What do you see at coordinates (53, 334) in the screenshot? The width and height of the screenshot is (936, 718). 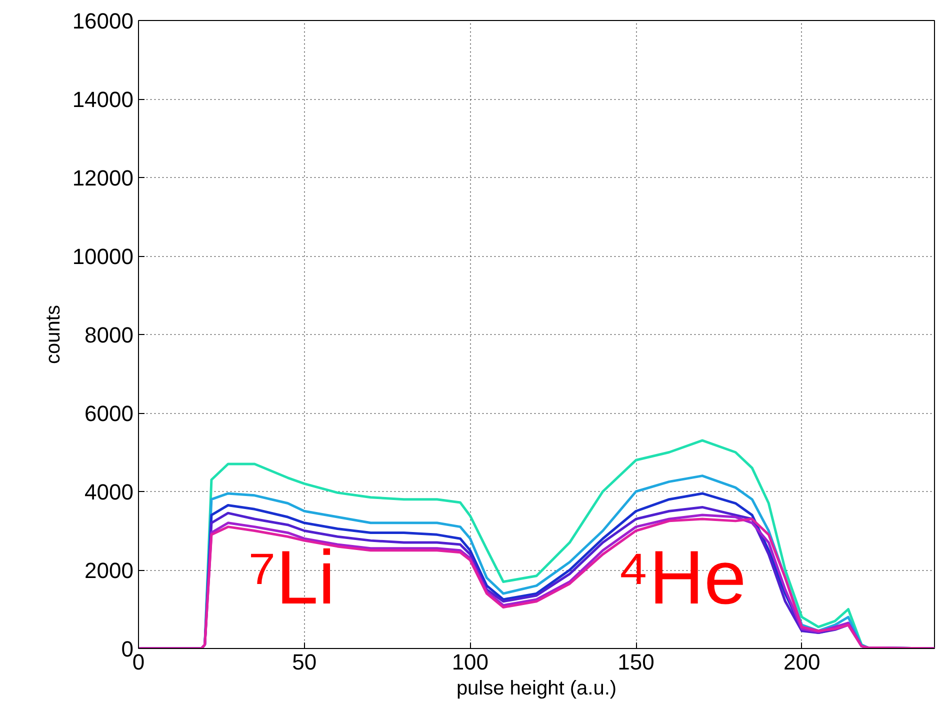 I see `y-axis-title: counts` at bounding box center [53, 334].